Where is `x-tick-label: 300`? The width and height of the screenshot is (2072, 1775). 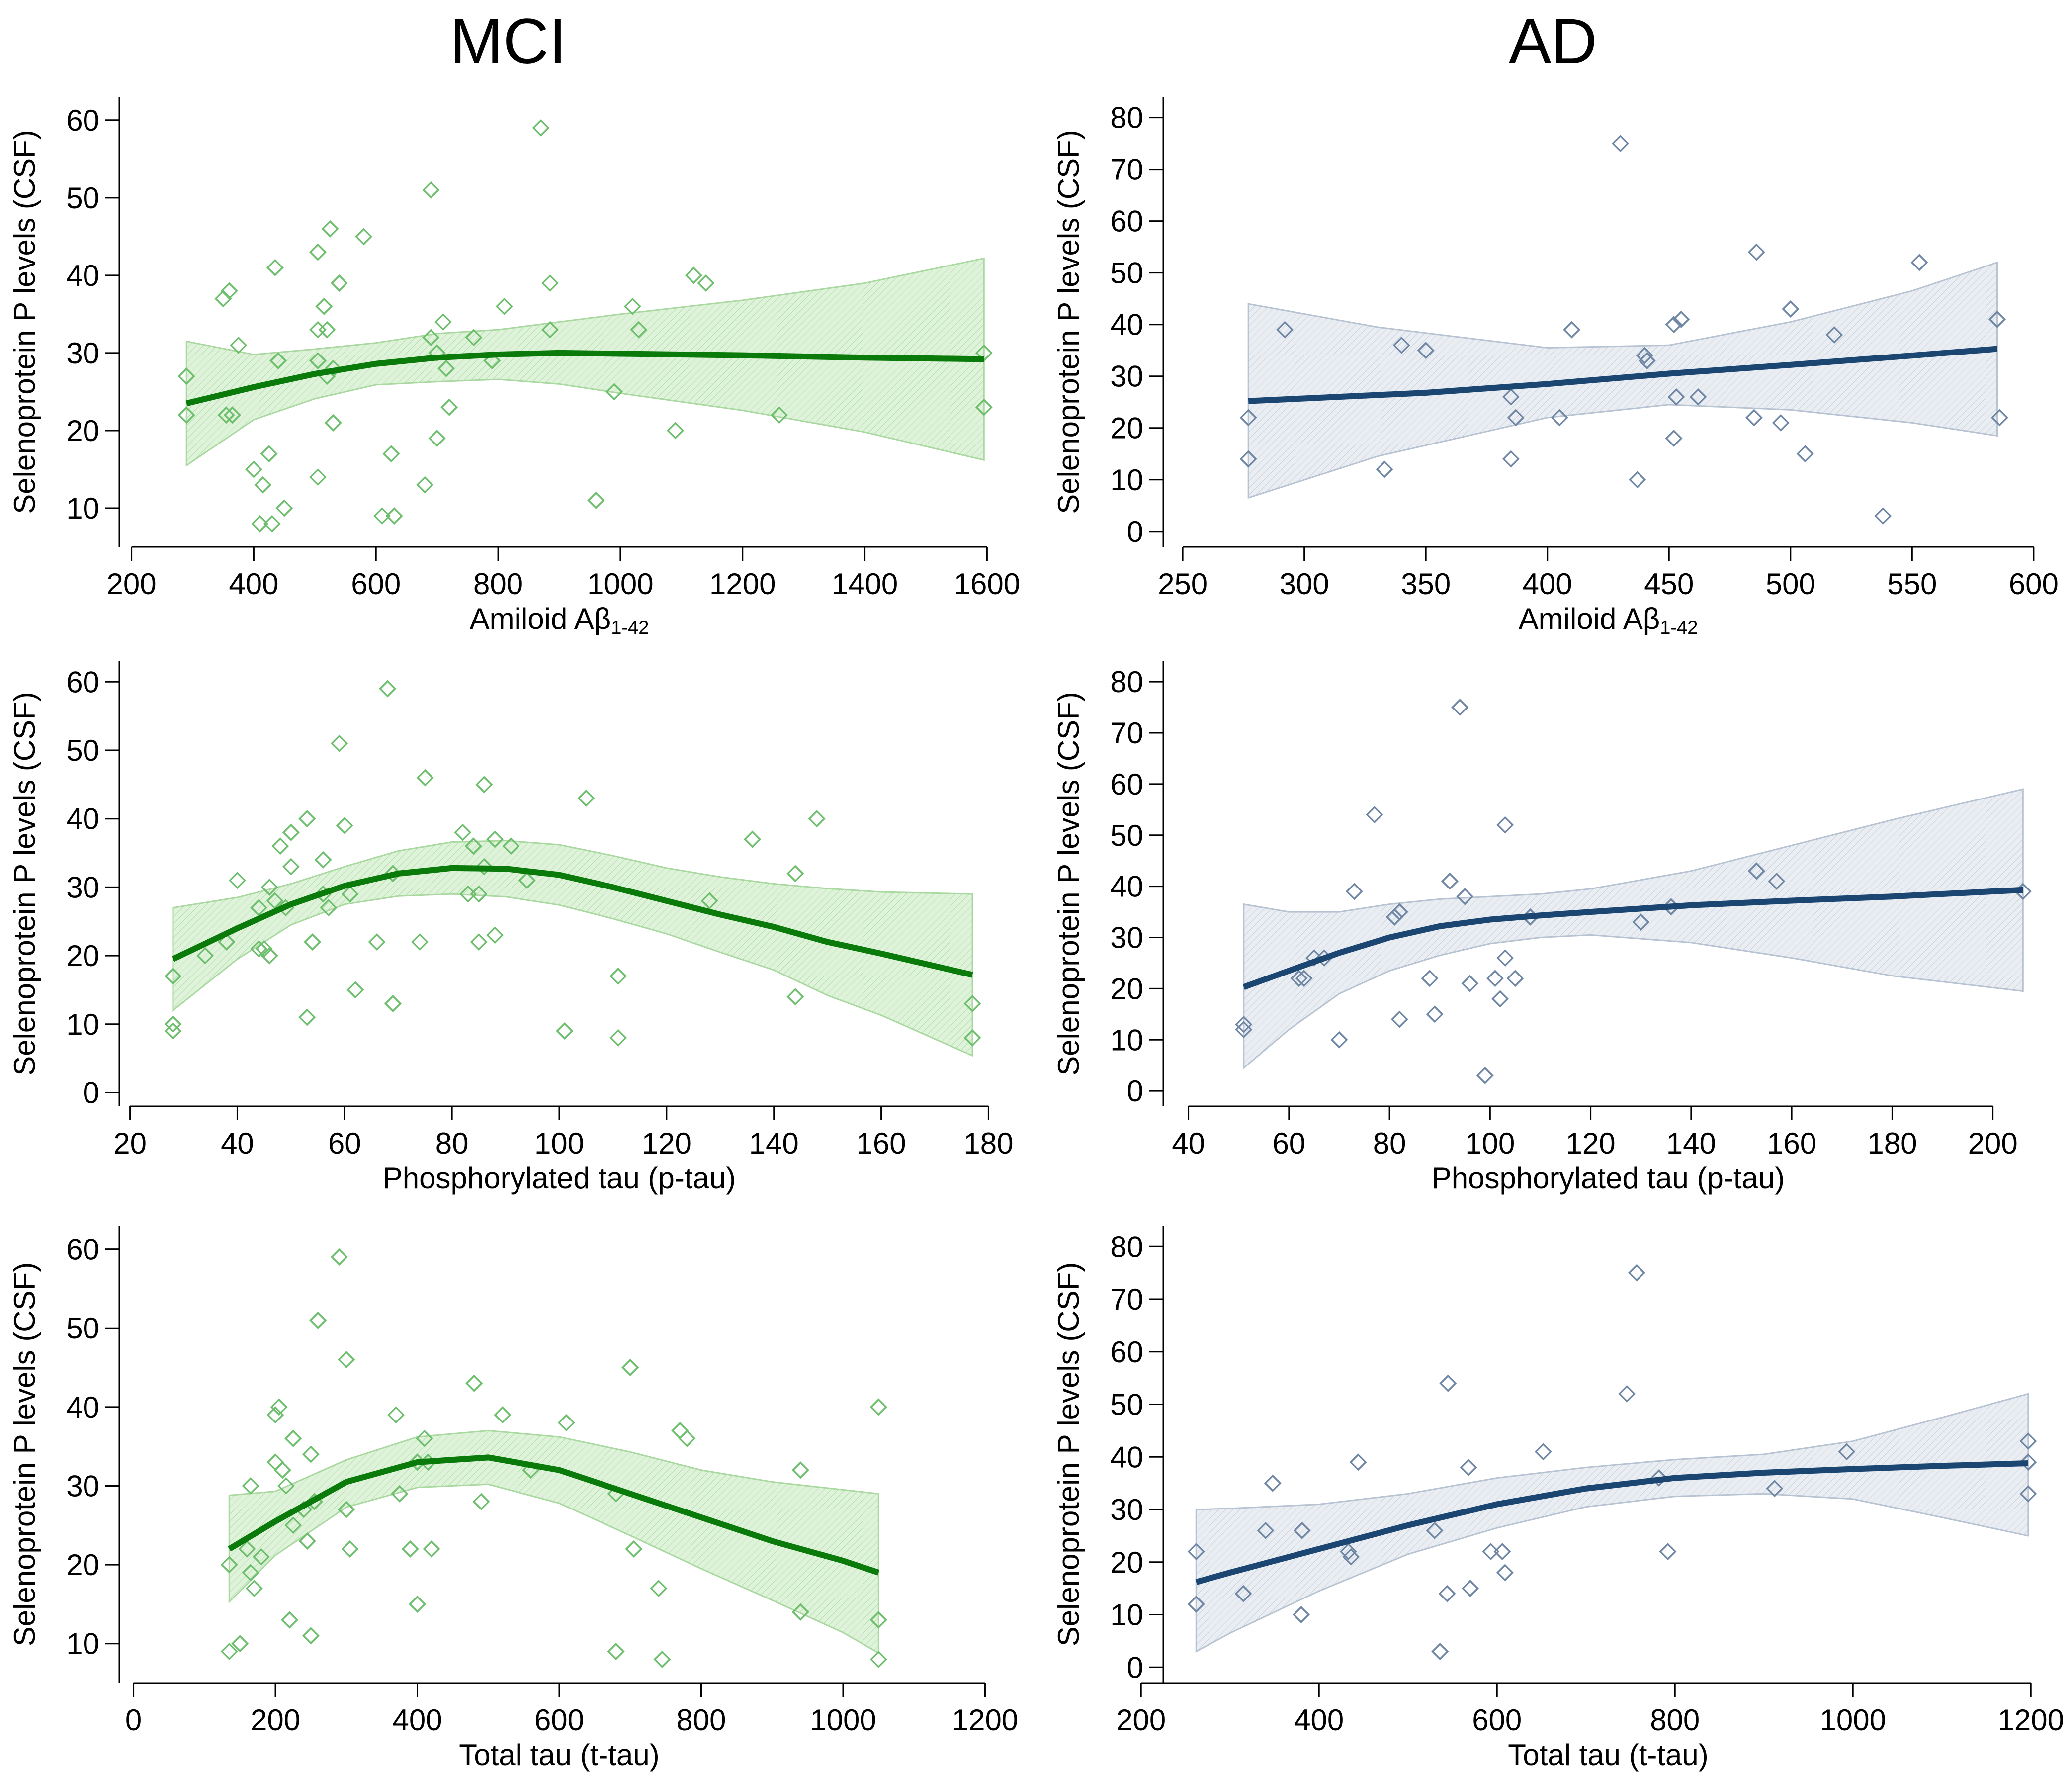 x-tick-label: 300 is located at coordinates (1304, 584).